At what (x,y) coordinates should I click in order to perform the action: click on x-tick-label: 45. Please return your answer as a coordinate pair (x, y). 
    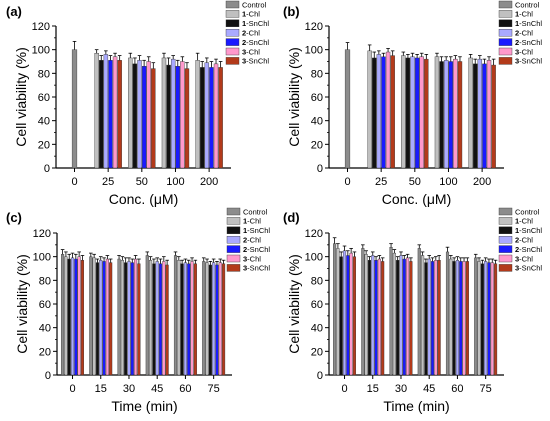
    Looking at the image, I should click on (157, 389).